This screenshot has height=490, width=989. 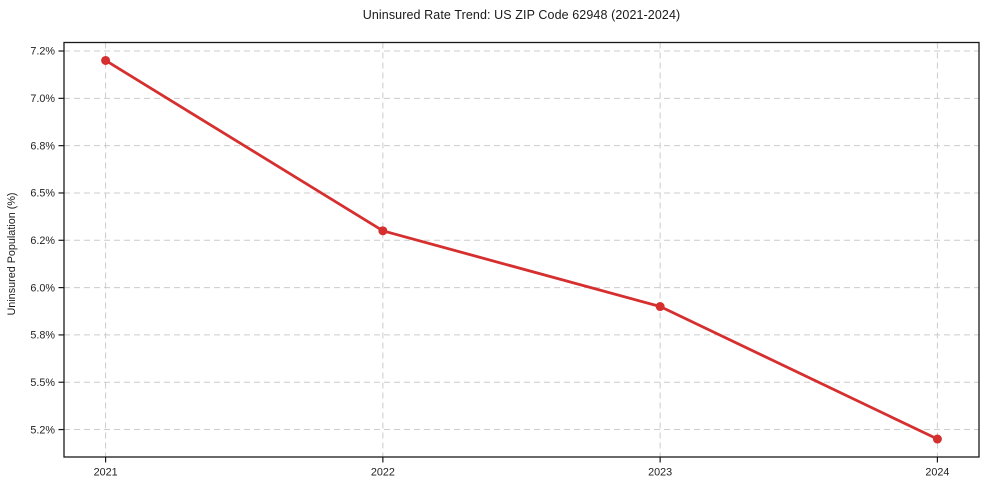 What do you see at coordinates (937, 473) in the screenshot?
I see `x-tick-label: 2024` at bounding box center [937, 473].